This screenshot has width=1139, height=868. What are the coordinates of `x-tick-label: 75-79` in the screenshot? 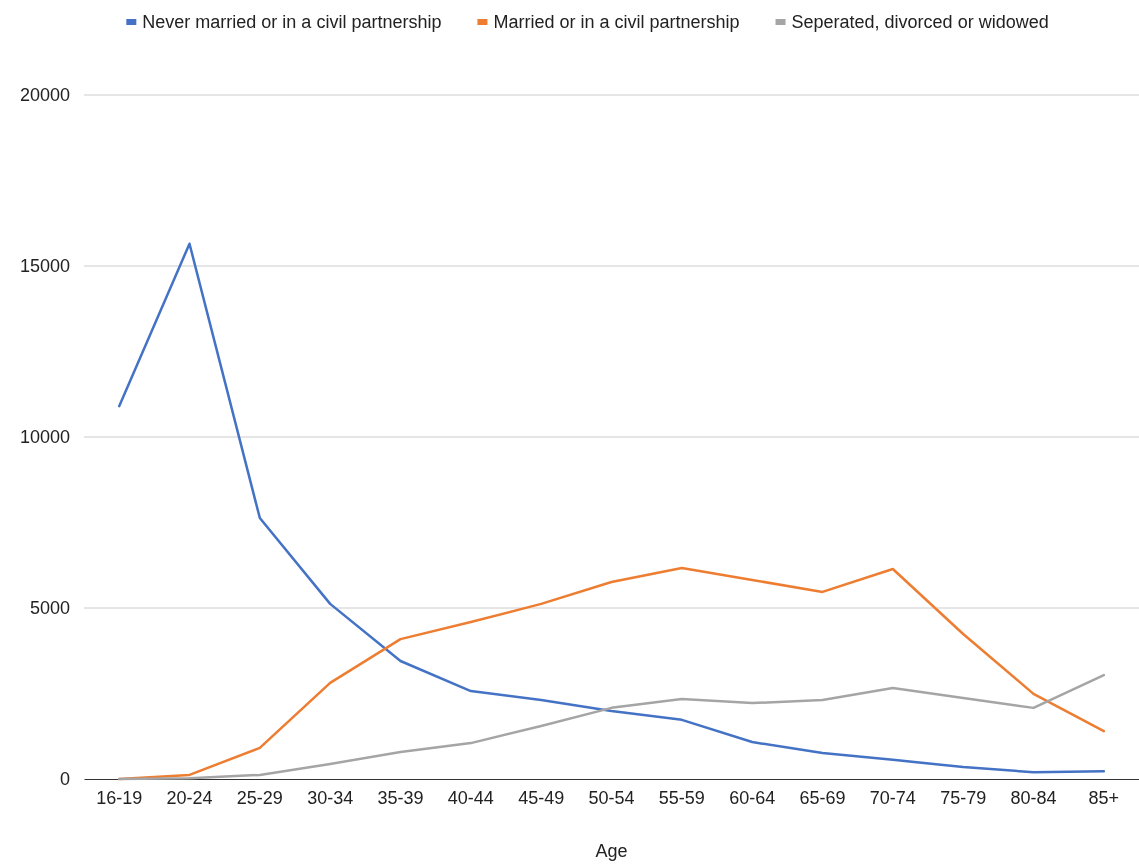 It's located at (963, 797).